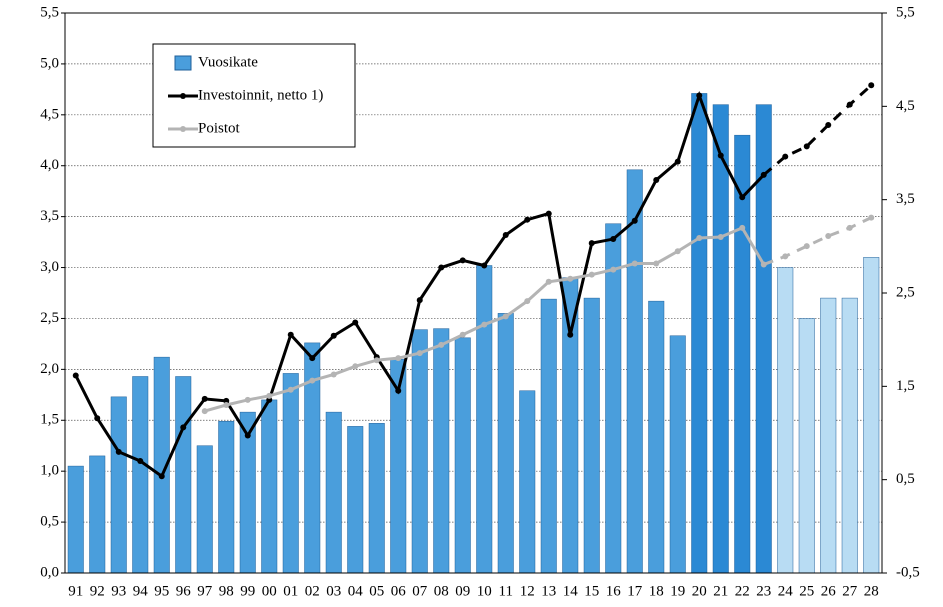 The image size is (943, 607). What do you see at coordinates (850, 591) in the screenshot?
I see `x-tick-label: 27` at bounding box center [850, 591].